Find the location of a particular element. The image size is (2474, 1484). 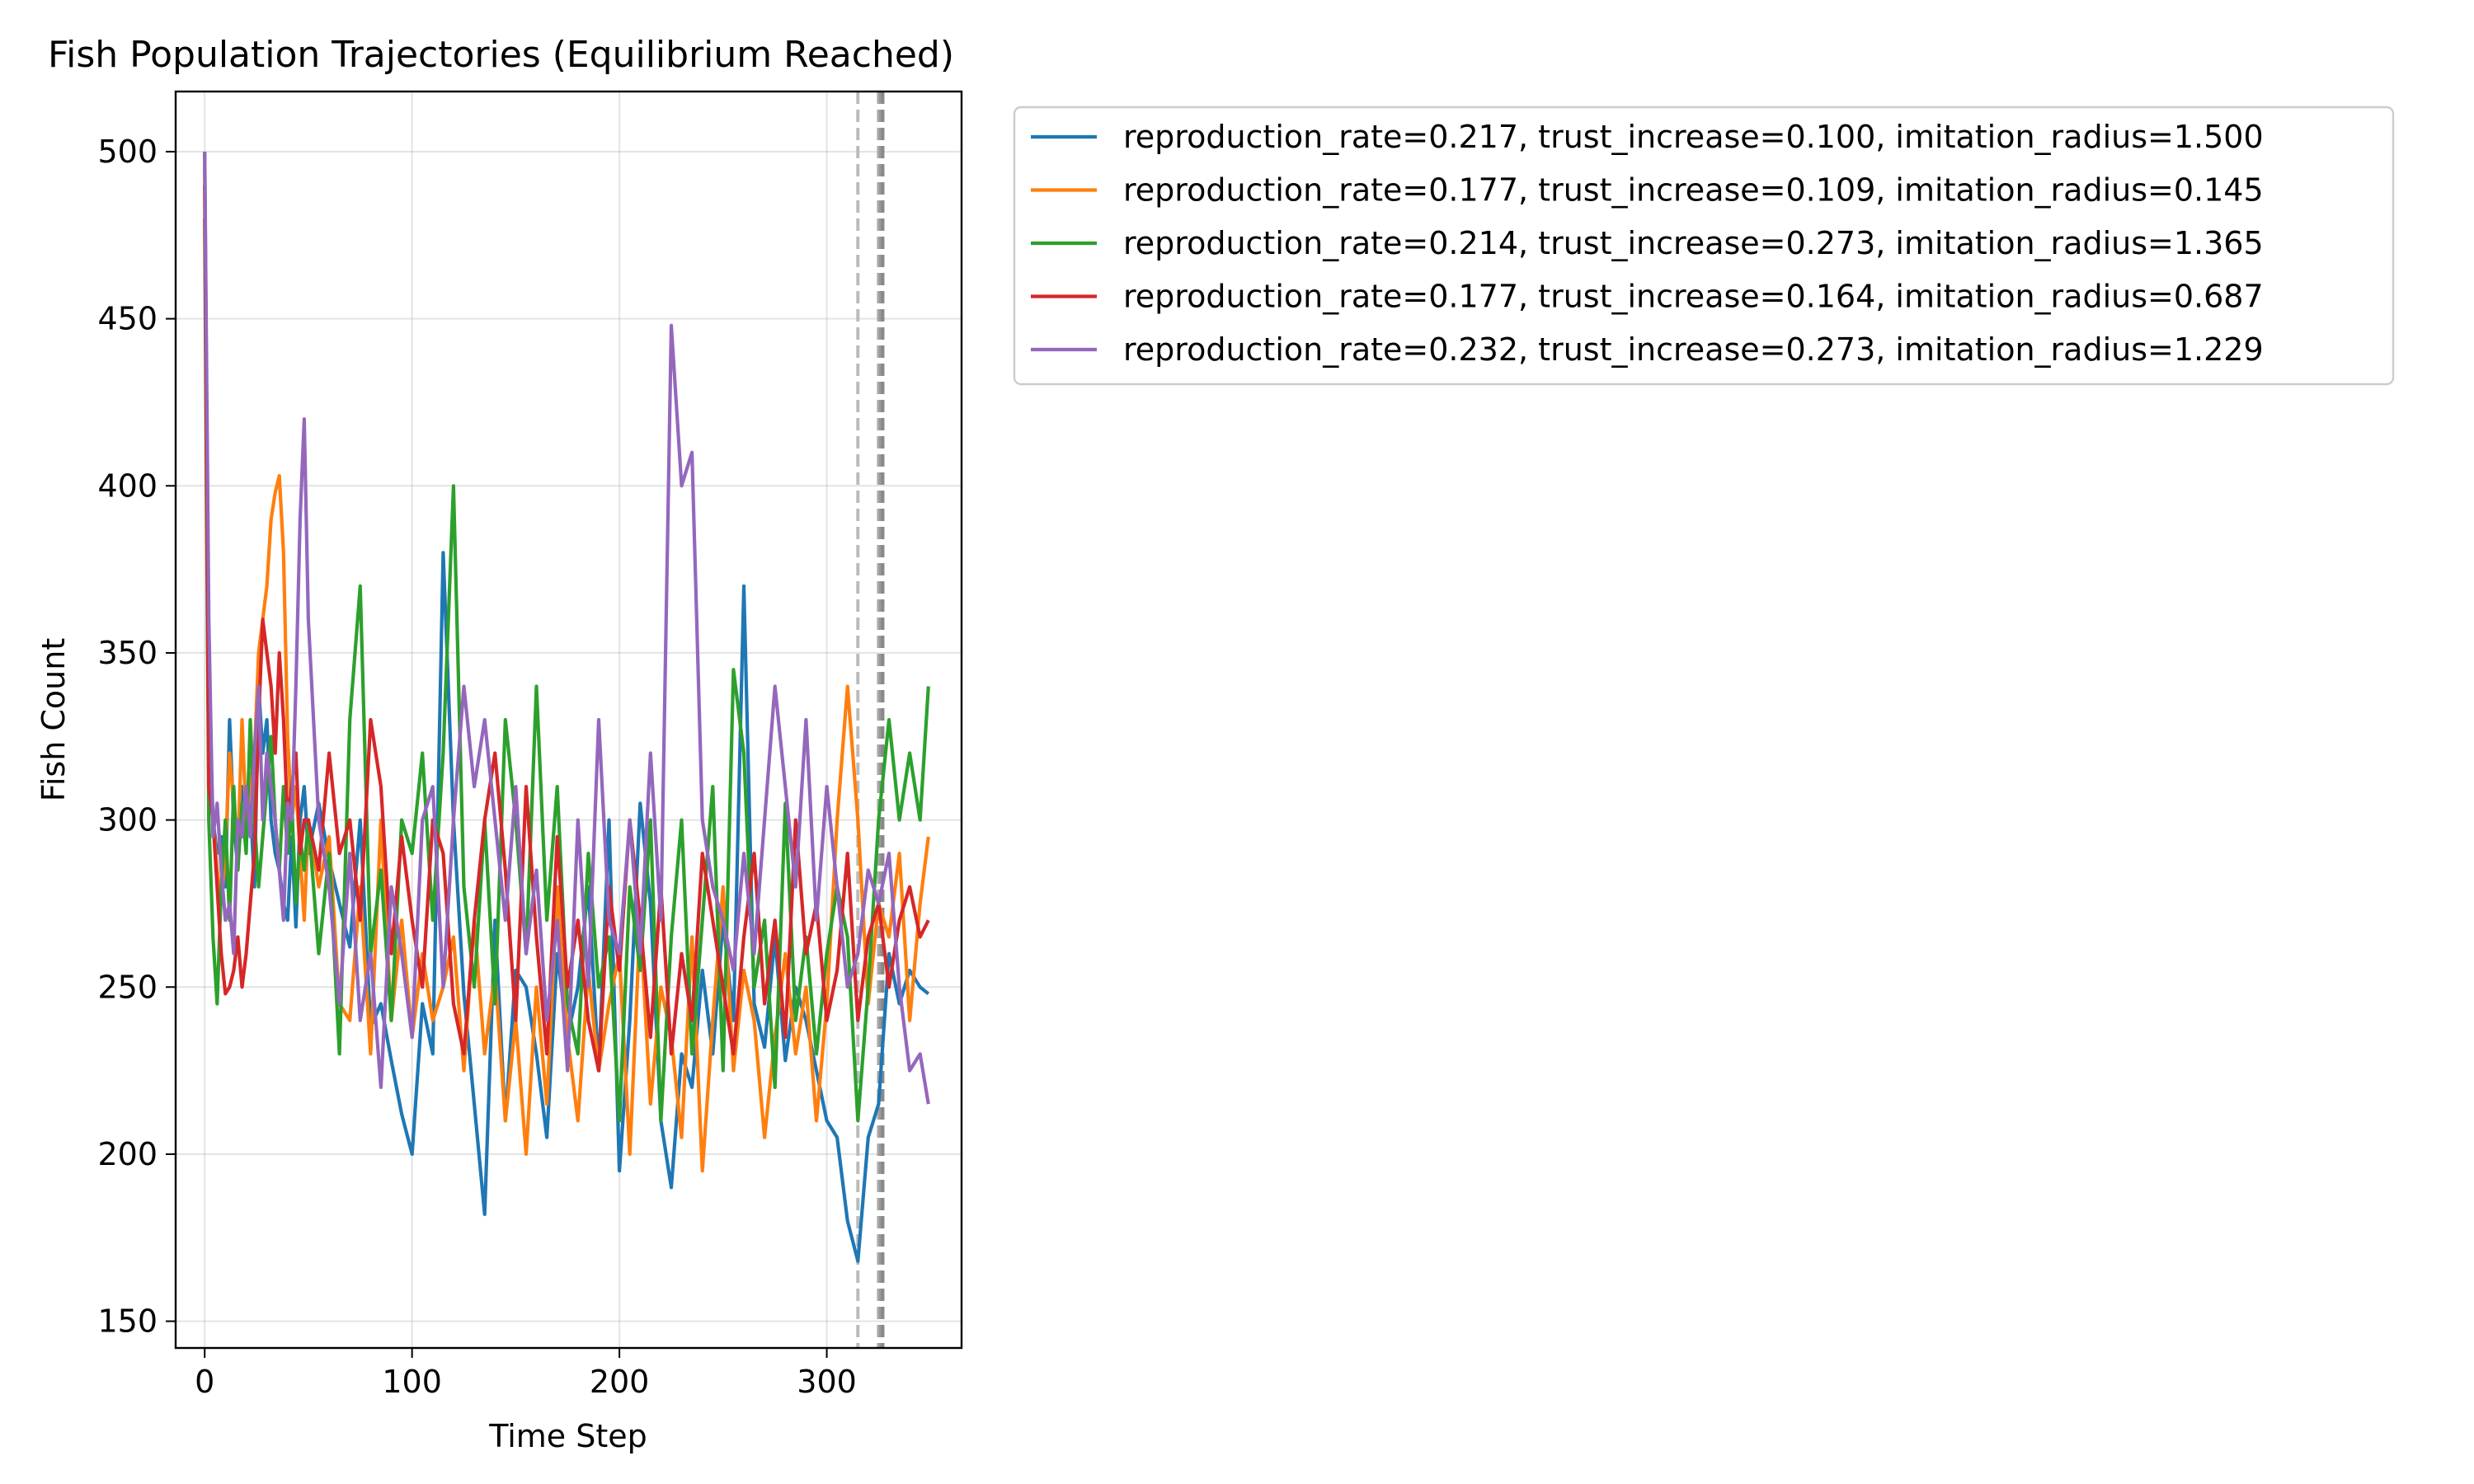

y-axis-ticks: 150 200 250 300 350 400 450 500 is located at coordinates (136, 737).